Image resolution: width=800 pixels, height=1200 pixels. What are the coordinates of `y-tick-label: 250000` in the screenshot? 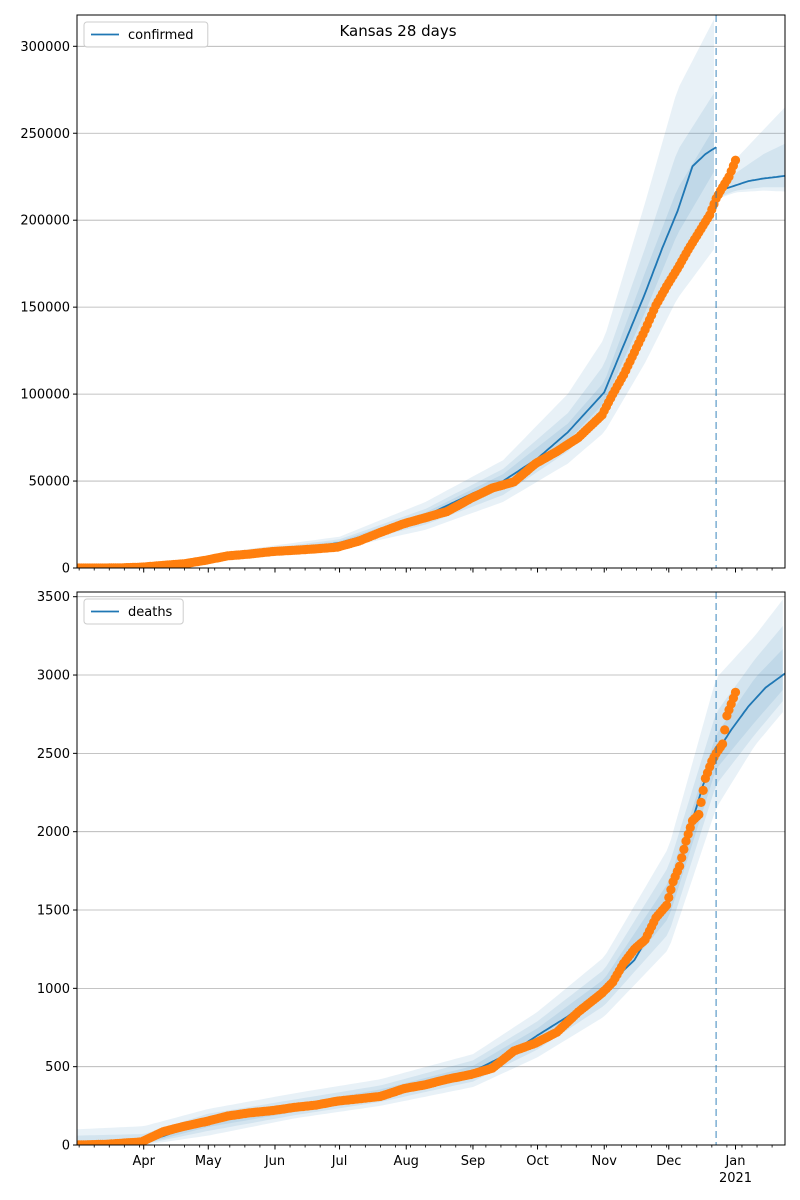 It's located at (45, 134).